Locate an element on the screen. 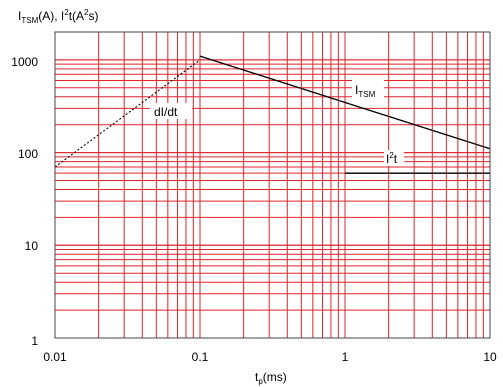 The image size is (503, 387). y-axis-label: ITSM(A), I2t(A2s) is located at coordinates (58, 16).